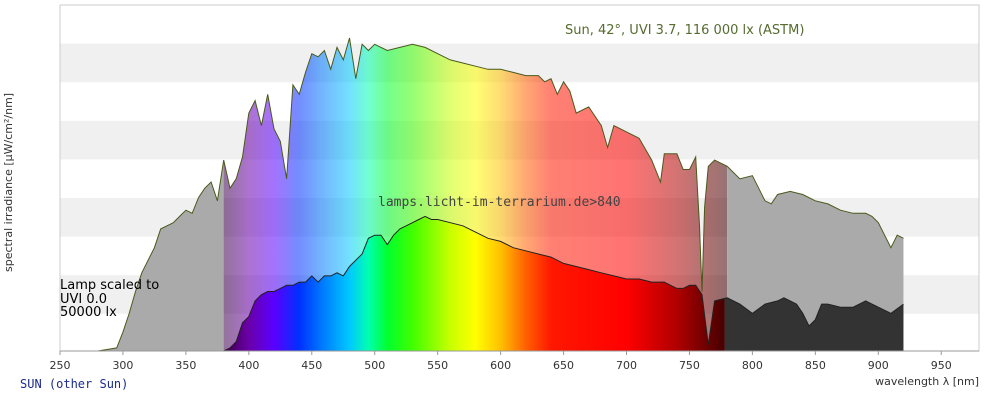  What do you see at coordinates (74, 384) in the screenshot?
I see `other-sun-link: SUN (other Sun)` at bounding box center [74, 384].